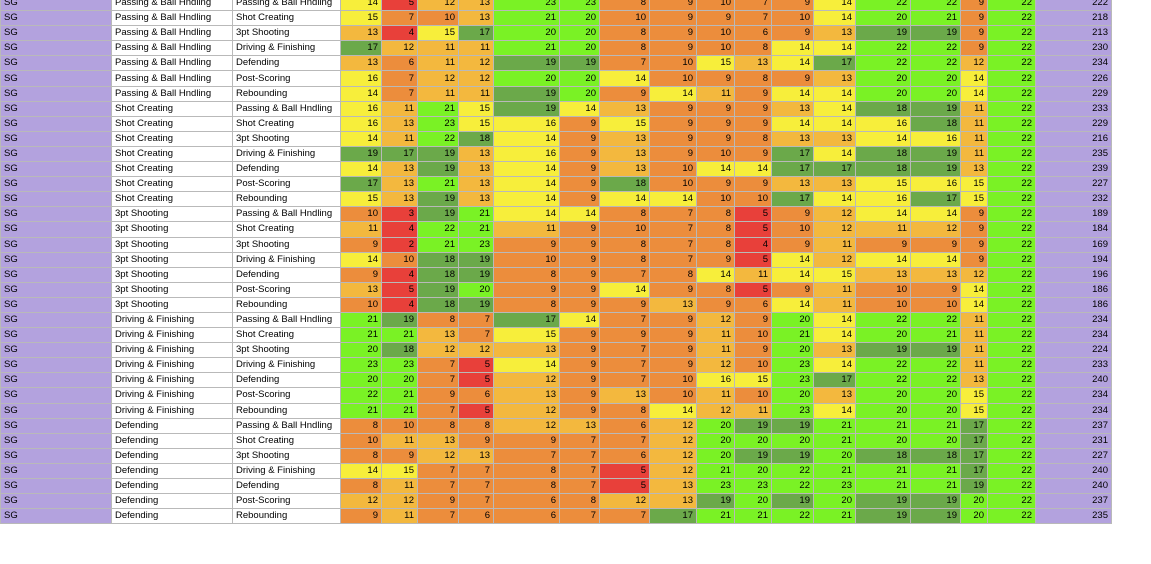  I want to click on build-primary-cell: Driving & Finishing, so click(172, 380).